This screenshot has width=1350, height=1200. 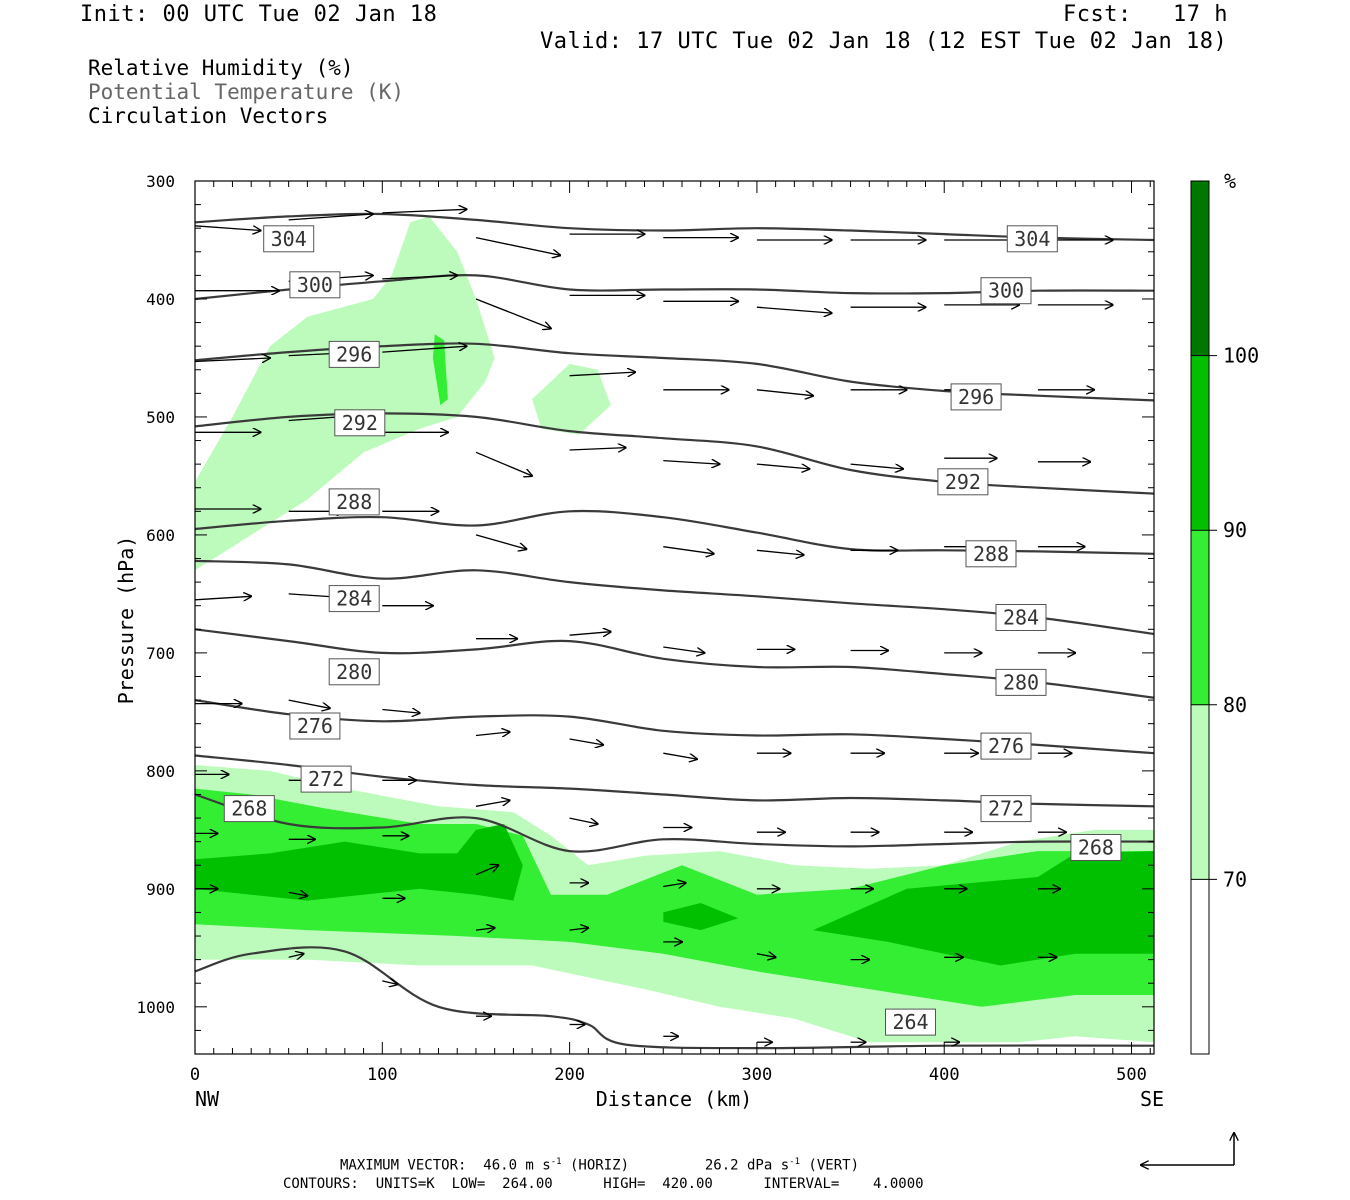 What do you see at coordinates (1187, 1149) in the screenshot?
I see `reference-vector` at bounding box center [1187, 1149].